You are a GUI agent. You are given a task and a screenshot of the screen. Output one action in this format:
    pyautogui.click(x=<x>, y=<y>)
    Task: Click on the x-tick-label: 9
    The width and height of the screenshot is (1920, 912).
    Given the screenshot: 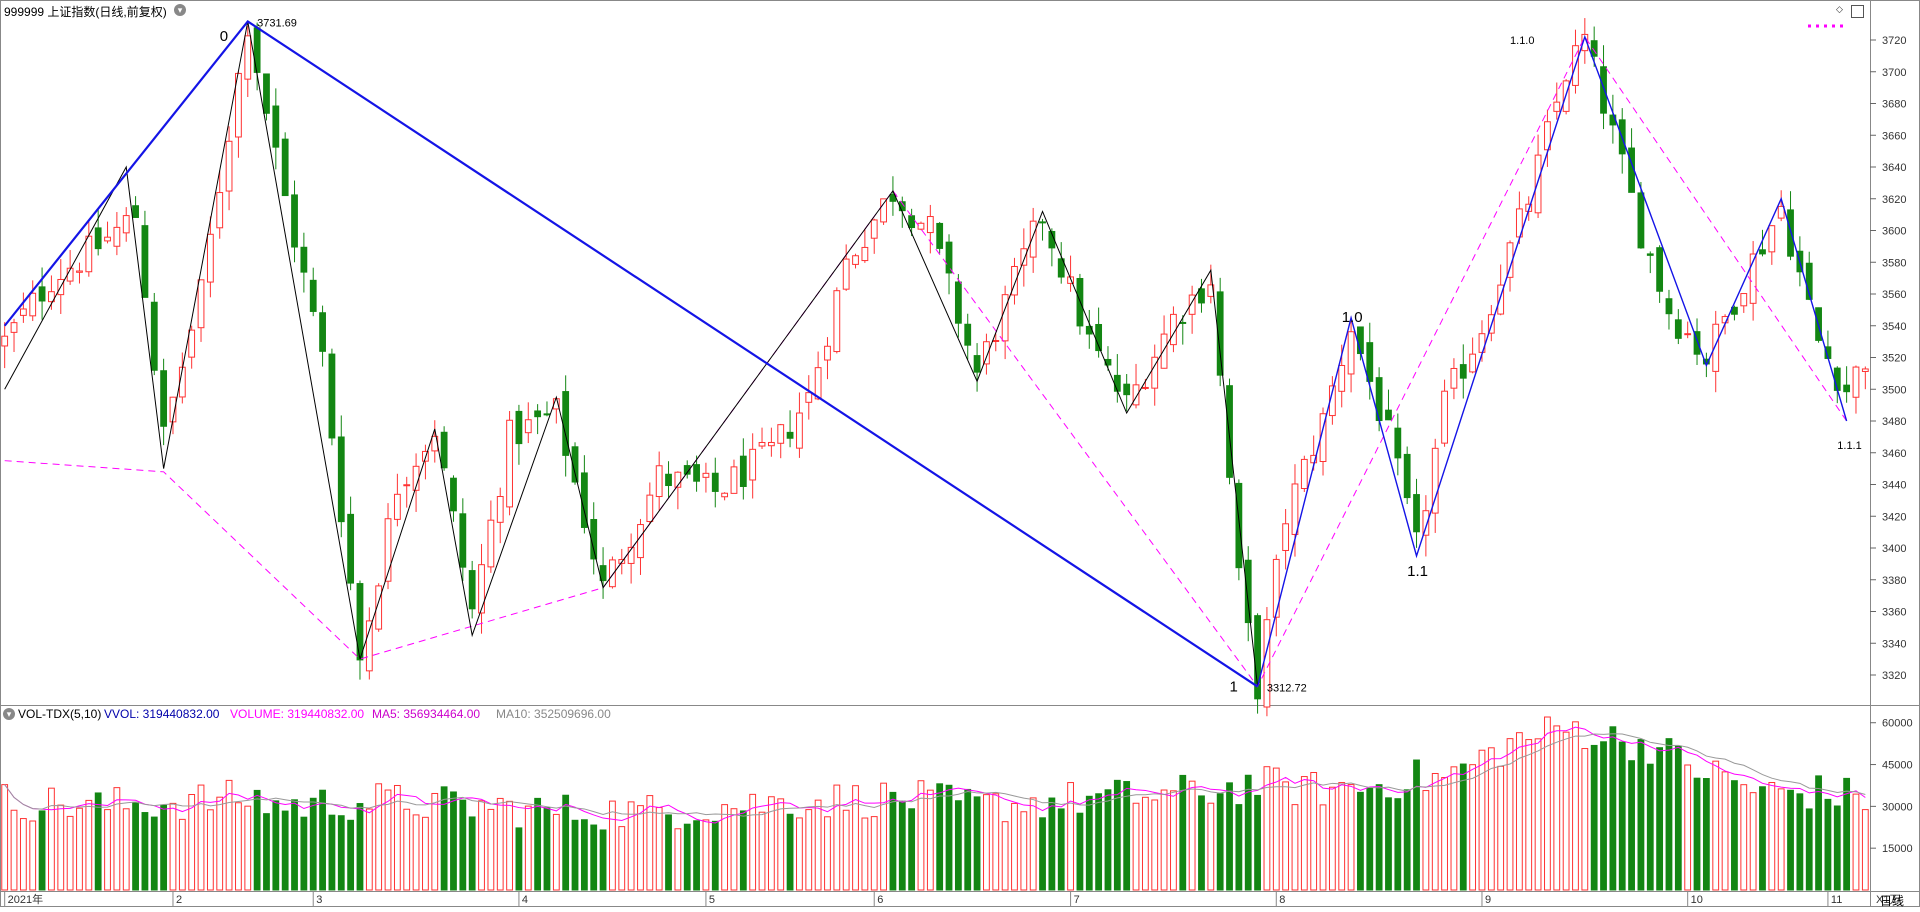 What is the action you would take?
    pyautogui.click(x=1488, y=900)
    